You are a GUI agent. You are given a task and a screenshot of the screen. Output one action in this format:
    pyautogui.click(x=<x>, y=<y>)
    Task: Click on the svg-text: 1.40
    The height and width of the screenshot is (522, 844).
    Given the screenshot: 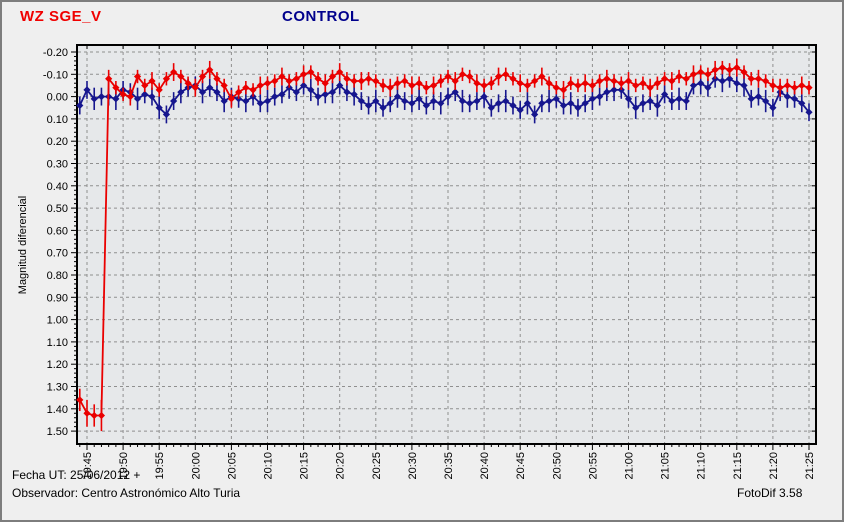 What is the action you would take?
    pyautogui.click(x=57, y=410)
    